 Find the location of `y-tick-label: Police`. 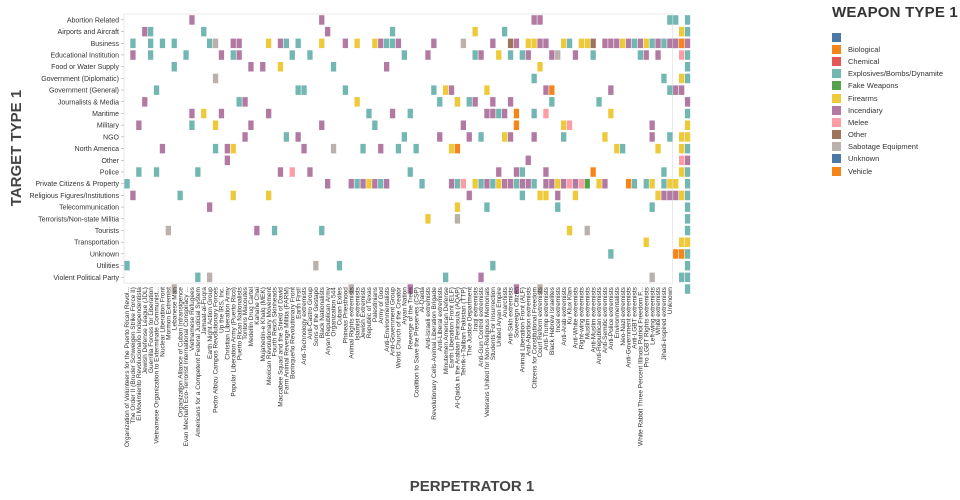

y-tick-label: Police is located at coordinates (109, 172).